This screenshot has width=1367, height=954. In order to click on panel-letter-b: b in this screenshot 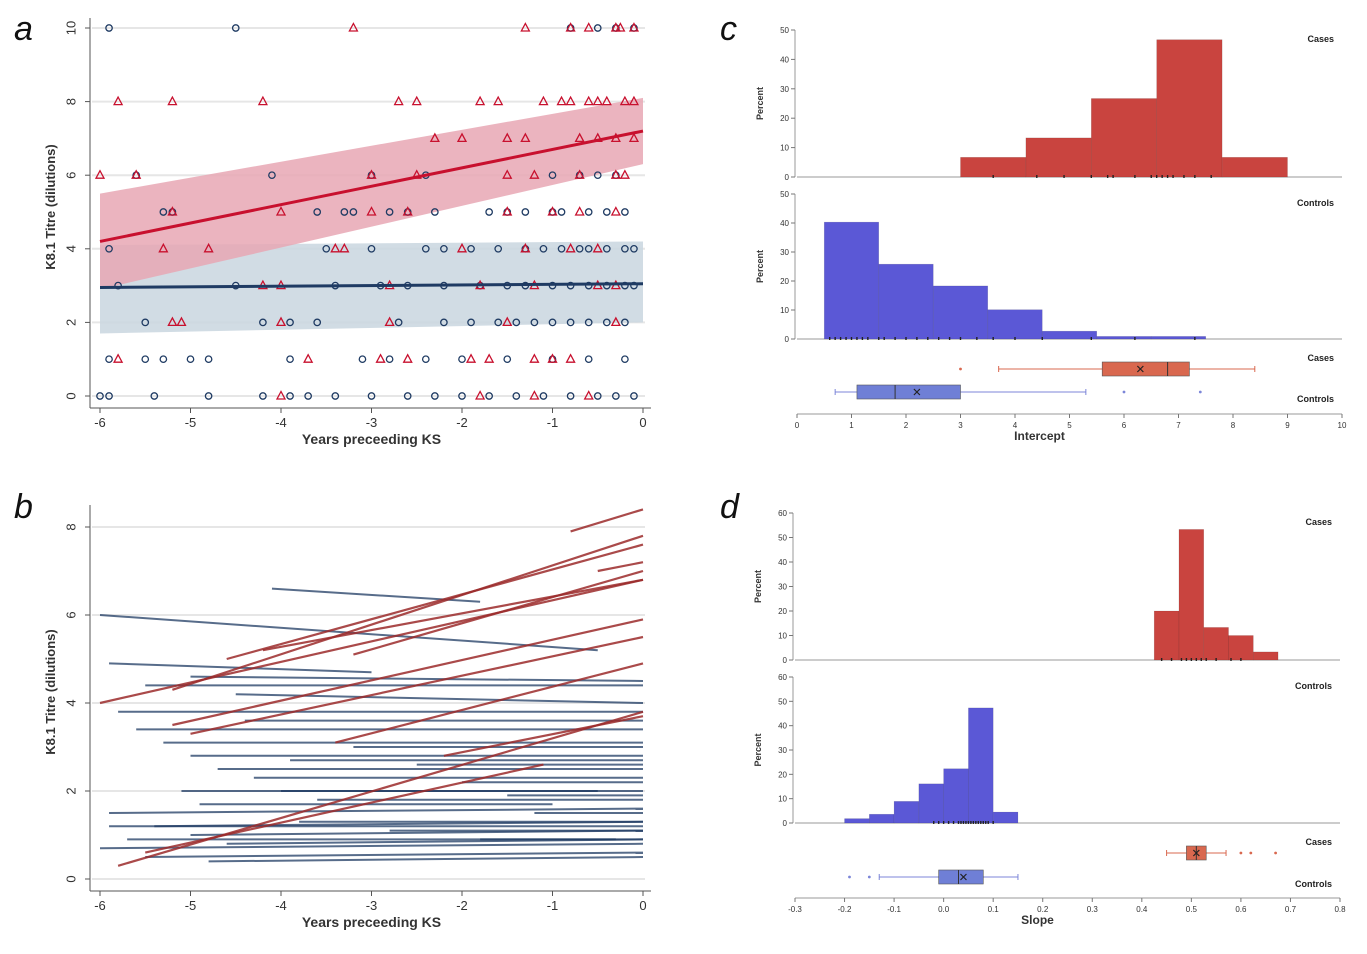, I will do `click(23, 507)`.